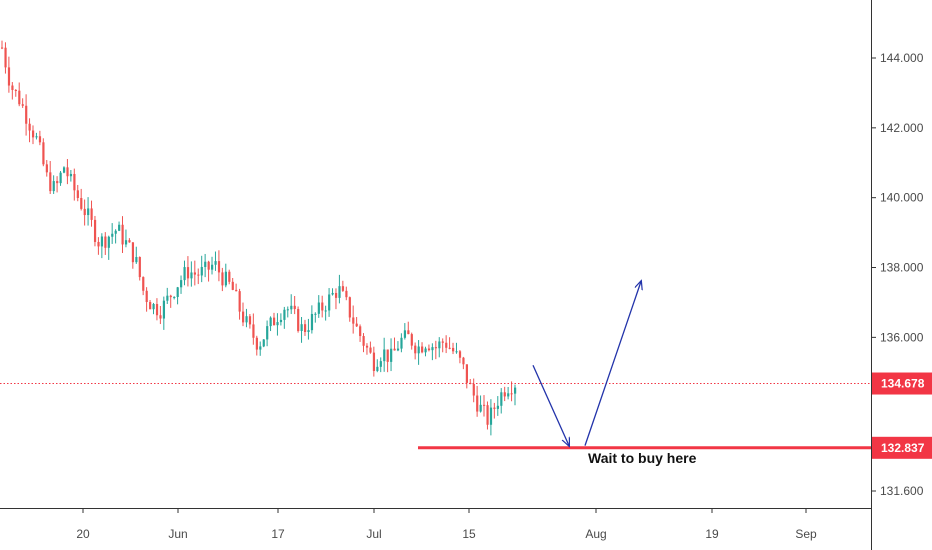 The height and width of the screenshot is (550, 932). I want to click on y-tick-label: 140.000, so click(902, 198).